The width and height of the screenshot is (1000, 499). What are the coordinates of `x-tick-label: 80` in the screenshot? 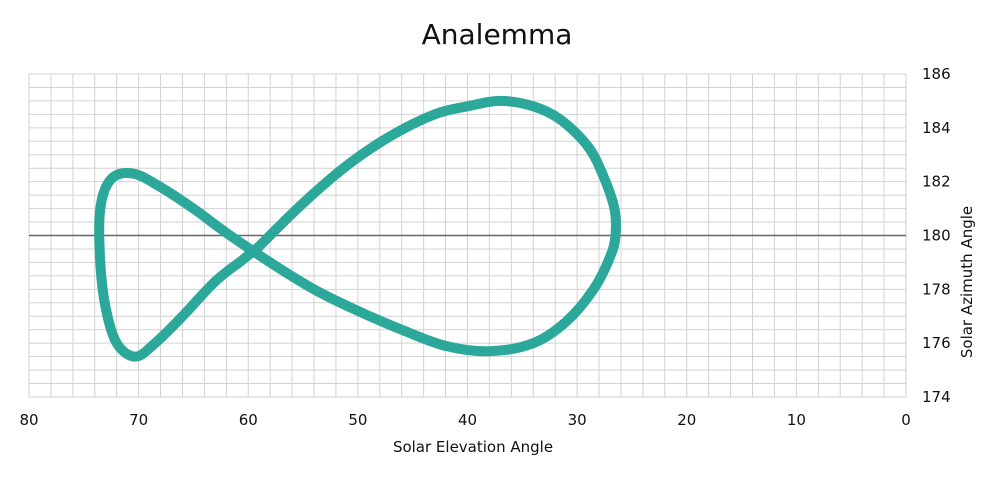 It's located at (28, 420).